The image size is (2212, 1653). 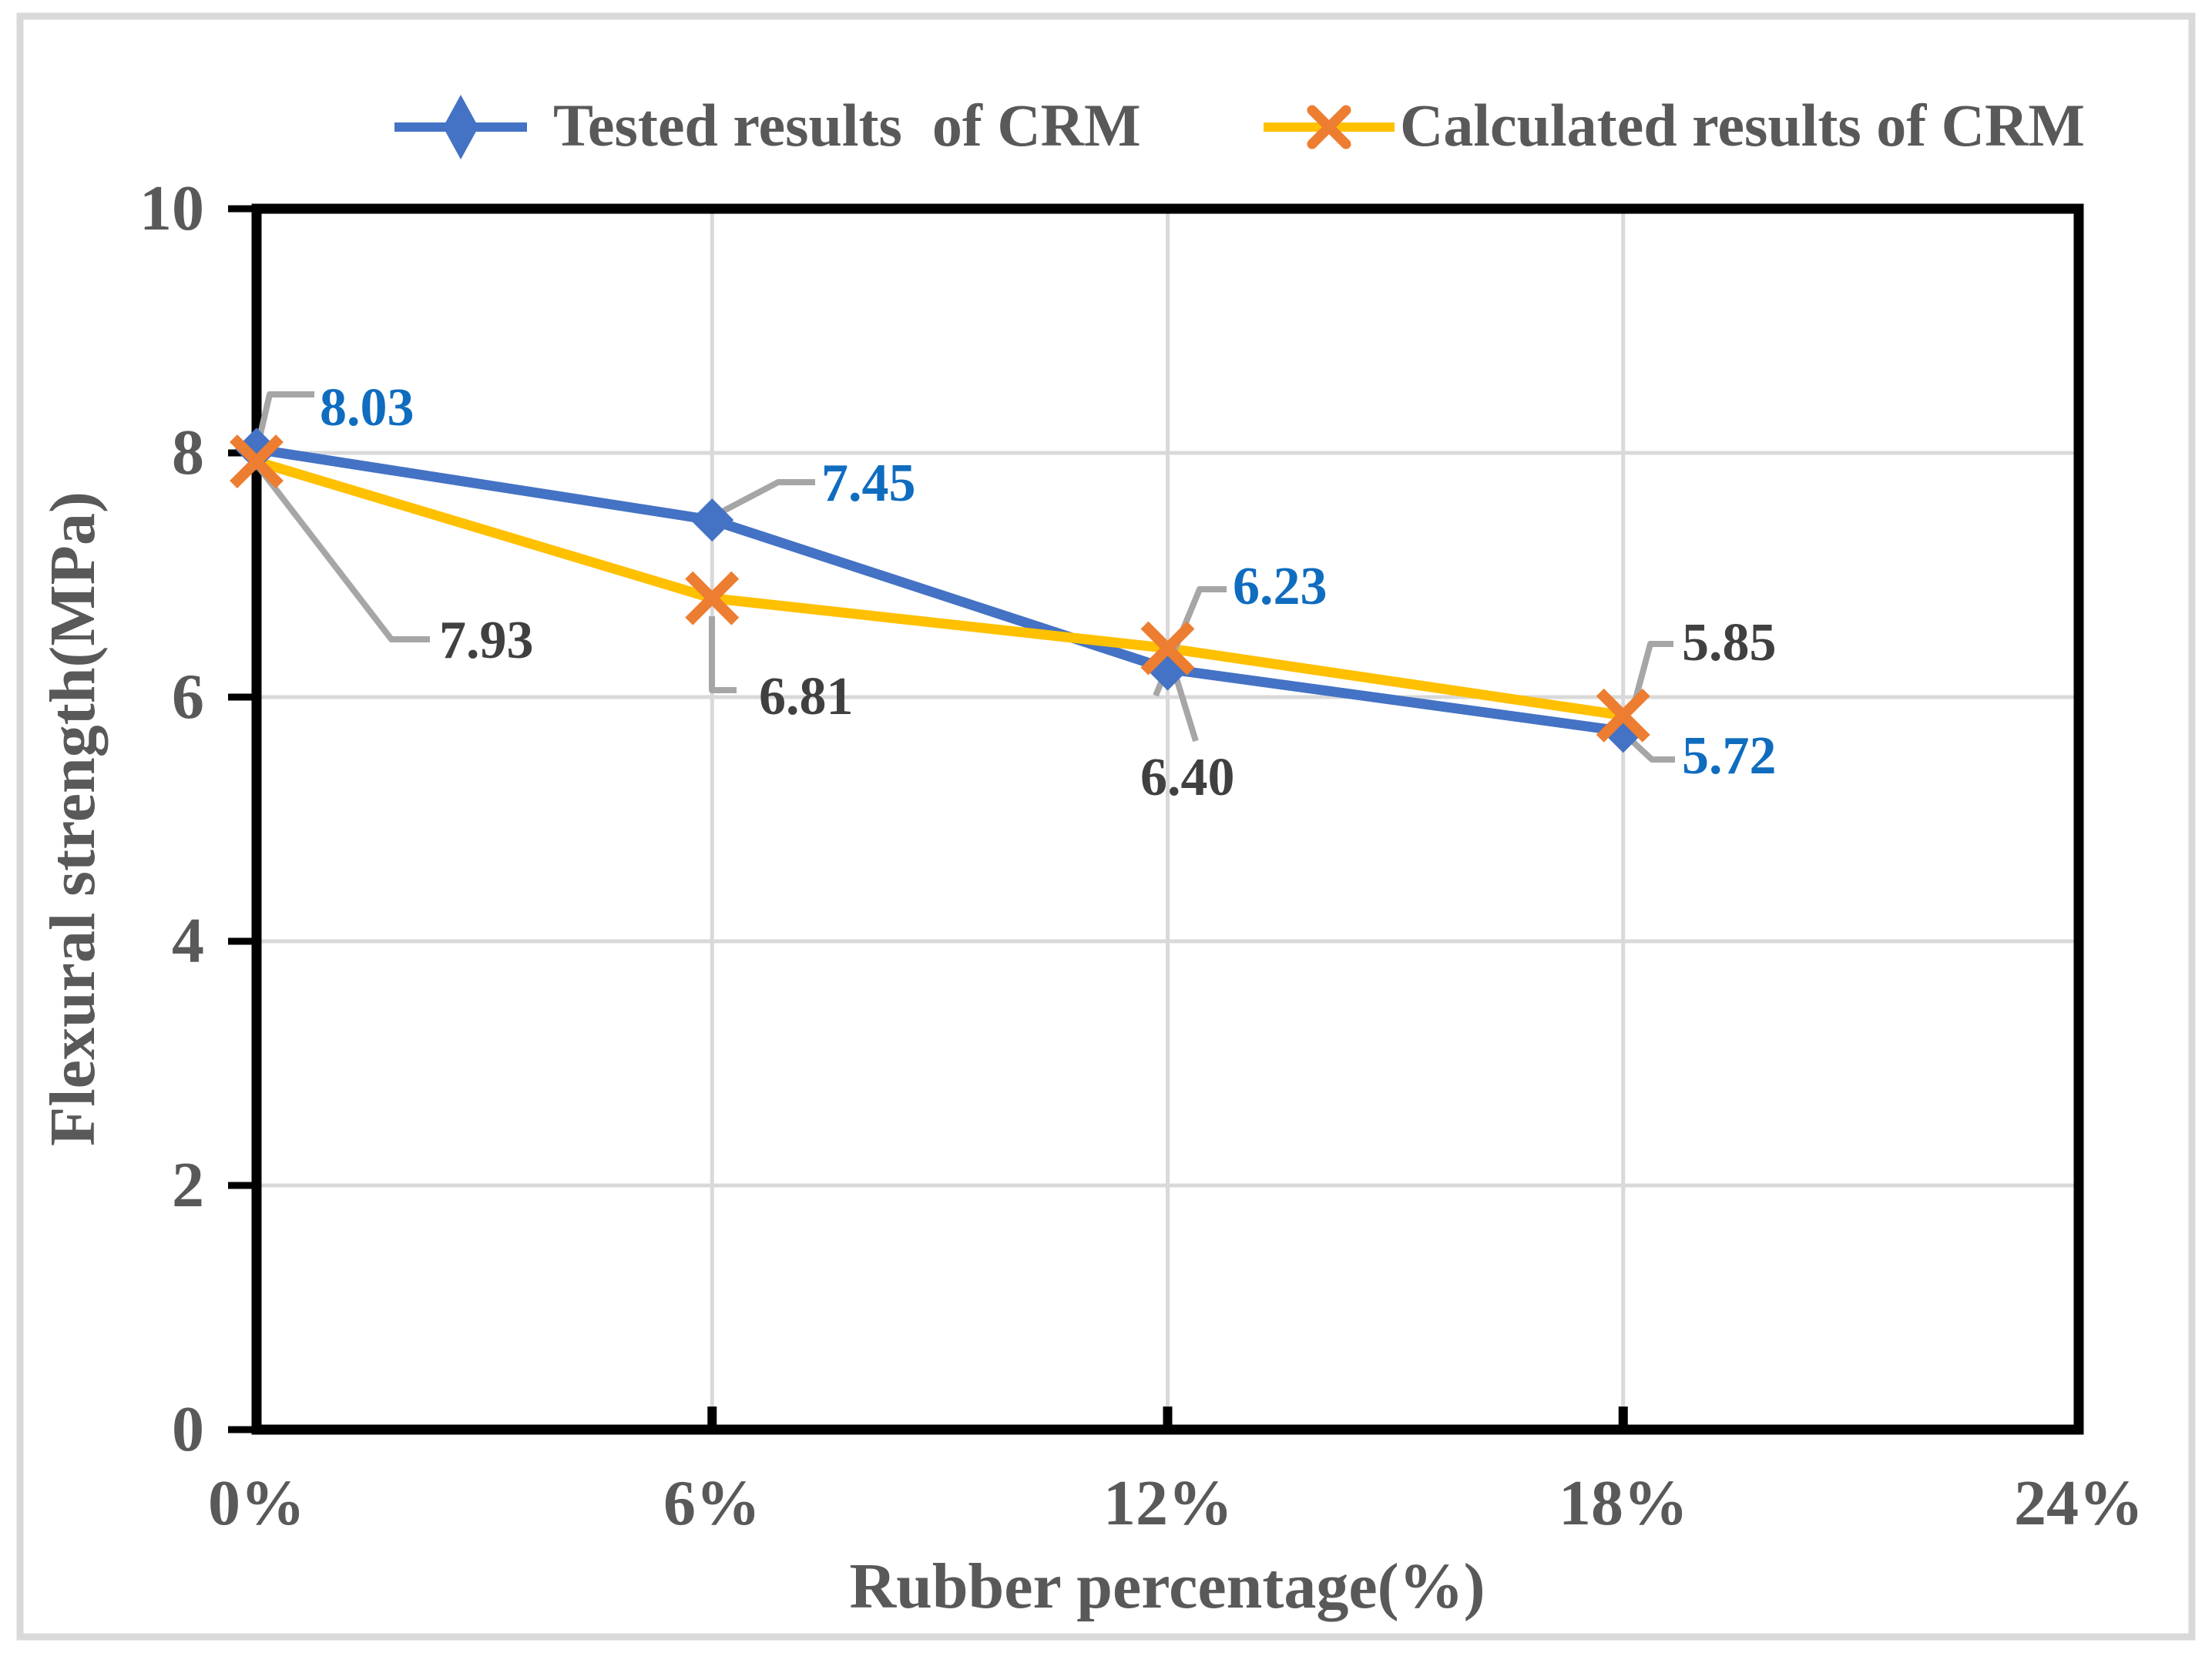 I want to click on data-label-tested-1: 7.45, so click(x=868, y=483).